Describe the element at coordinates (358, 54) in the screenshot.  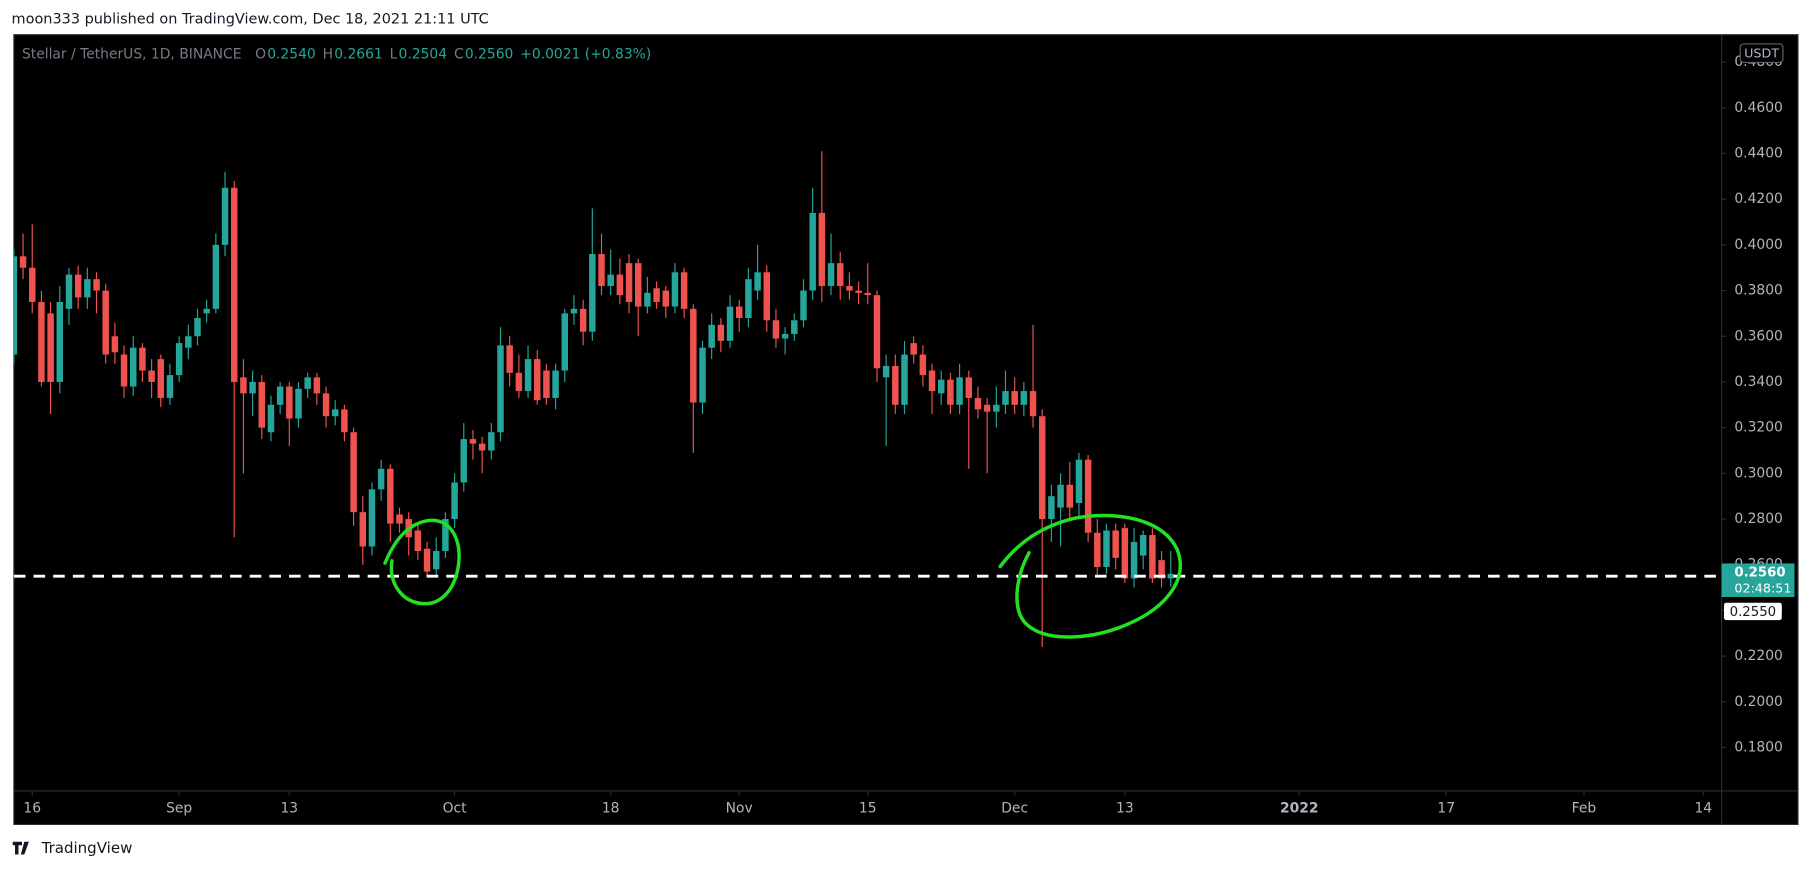
I see `legend-value: 0.2661` at that location.